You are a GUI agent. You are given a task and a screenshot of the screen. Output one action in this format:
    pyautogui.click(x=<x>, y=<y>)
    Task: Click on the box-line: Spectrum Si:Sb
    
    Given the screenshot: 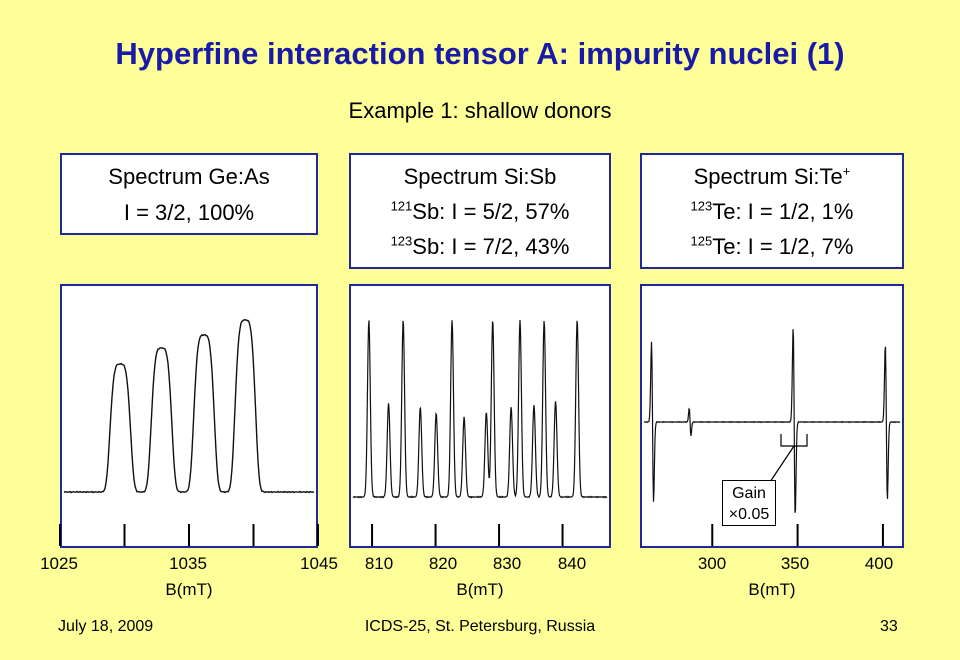 What is the action you would take?
    pyautogui.click(x=480, y=176)
    